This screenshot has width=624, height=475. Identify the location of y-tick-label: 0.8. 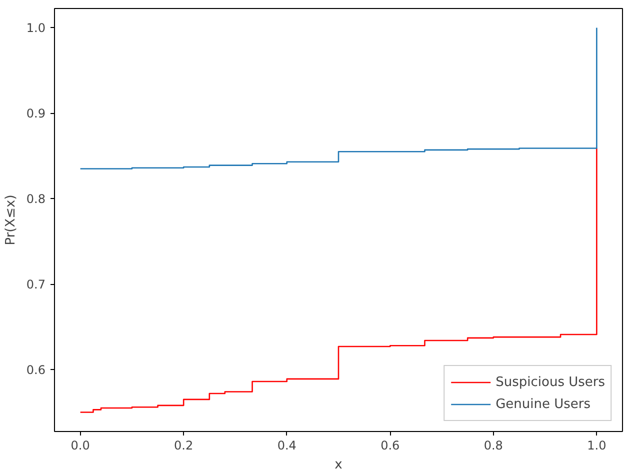
(36, 199).